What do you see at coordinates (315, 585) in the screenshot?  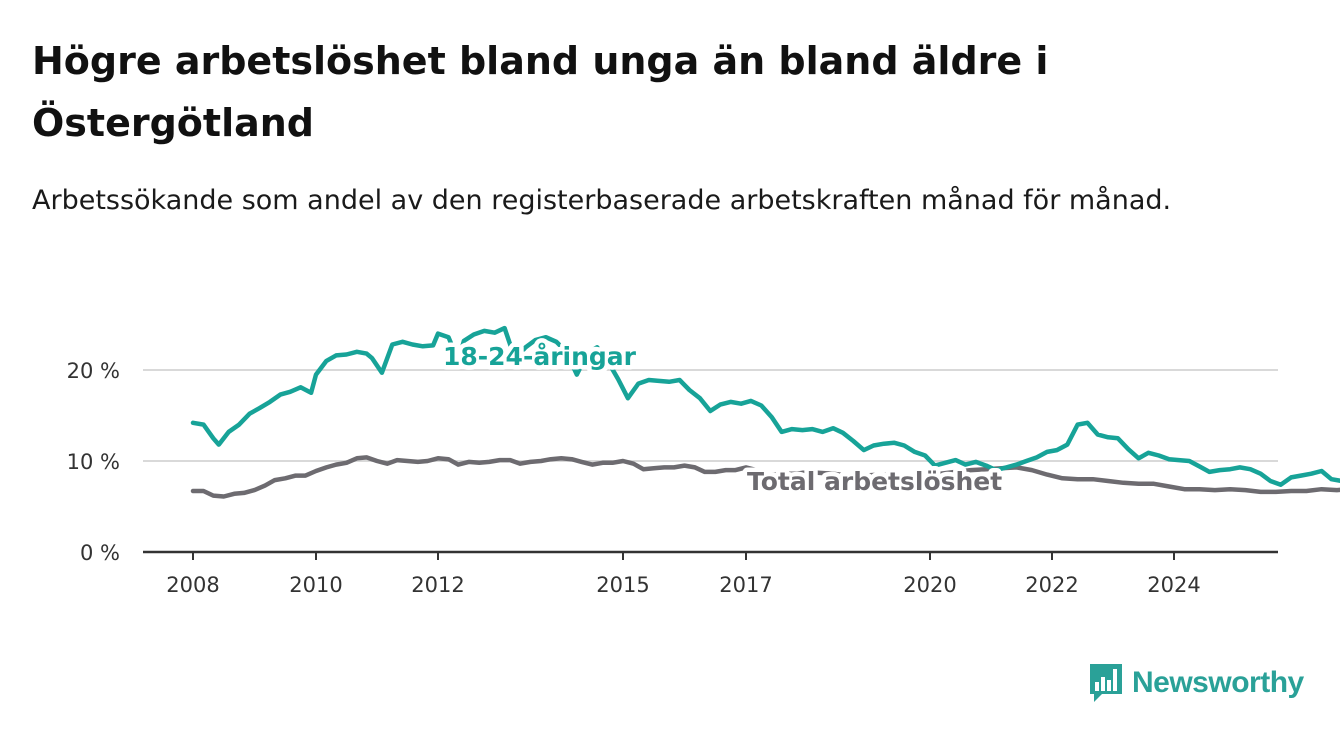 I see `x-tick-label: 2010` at bounding box center [315, 585].